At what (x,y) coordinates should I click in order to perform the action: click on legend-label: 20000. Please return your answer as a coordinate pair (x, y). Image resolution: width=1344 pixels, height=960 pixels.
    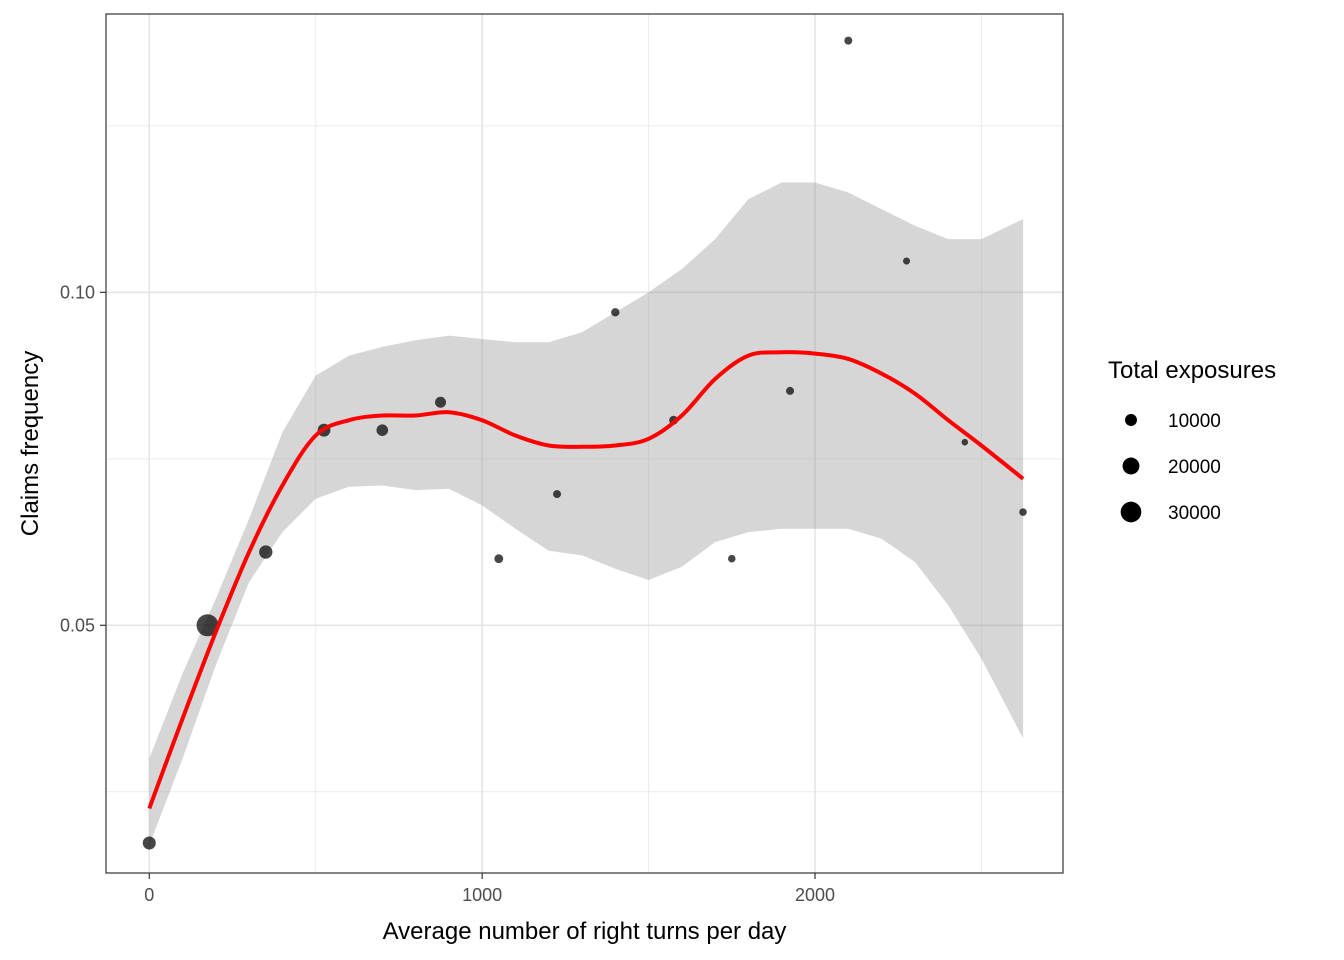
    Looking at the image, I should click on (1194, 467).